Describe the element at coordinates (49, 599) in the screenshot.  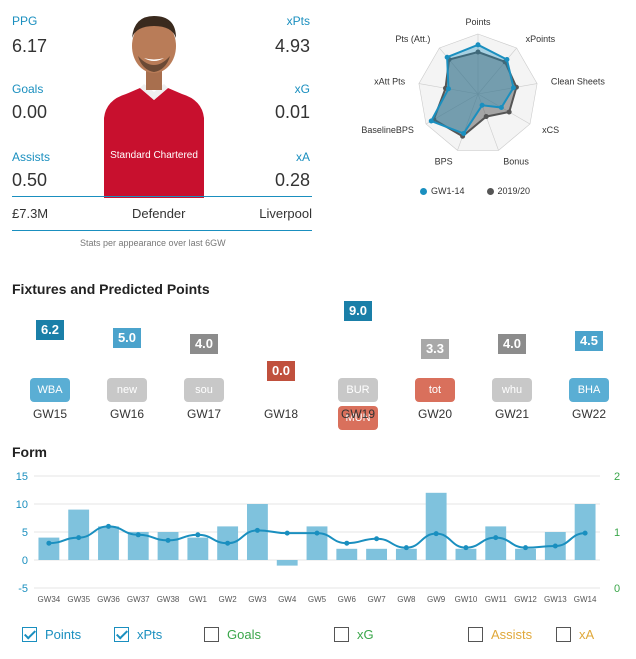
I see `x-tick-label: GW34` at that location.